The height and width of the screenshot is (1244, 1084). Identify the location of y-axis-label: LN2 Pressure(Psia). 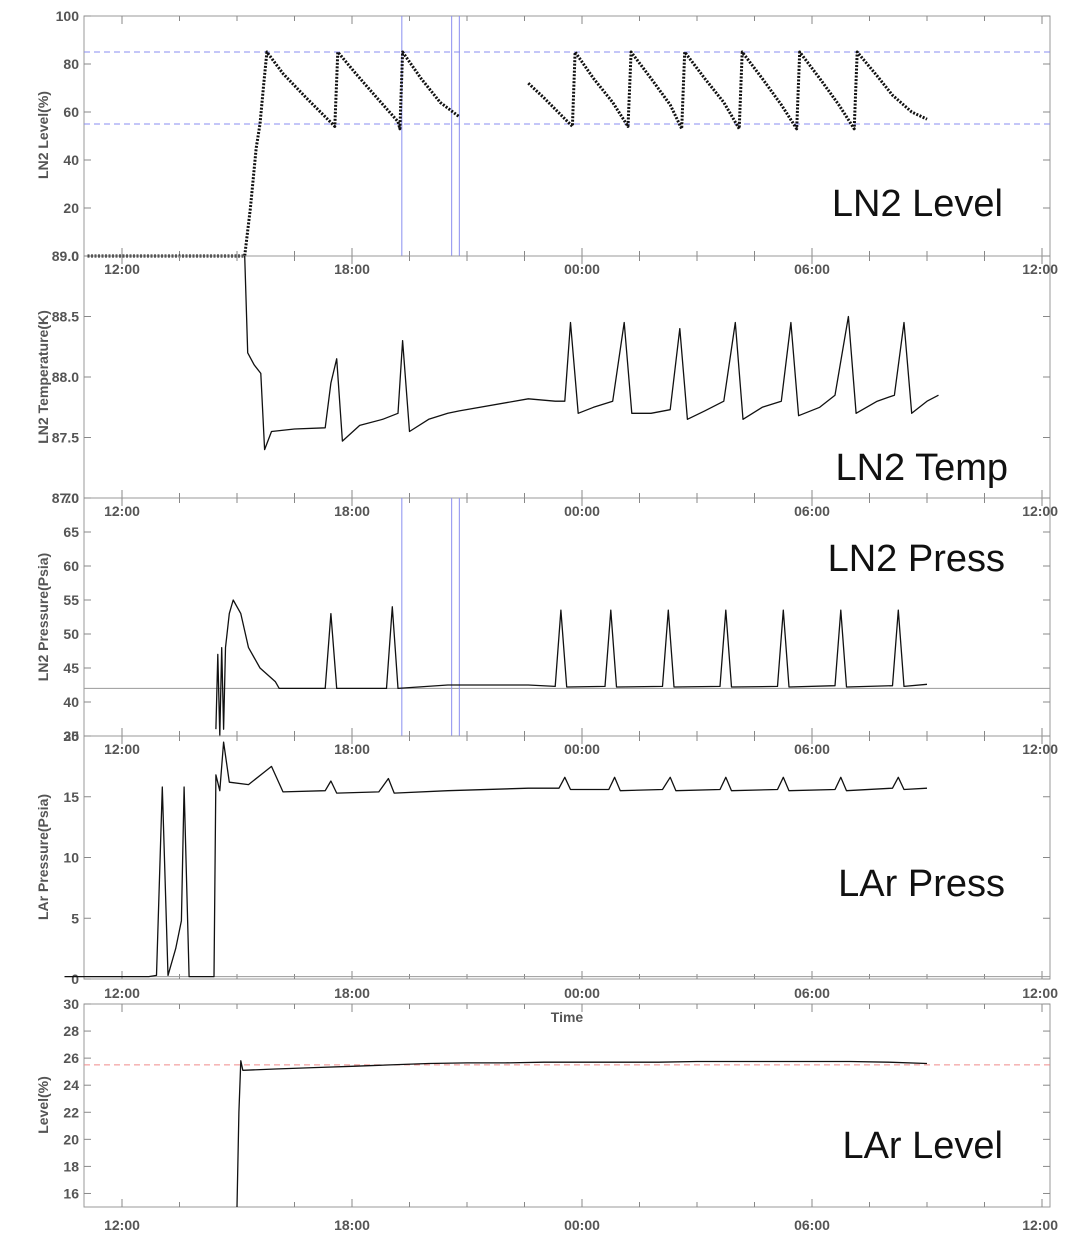
(43, 617).